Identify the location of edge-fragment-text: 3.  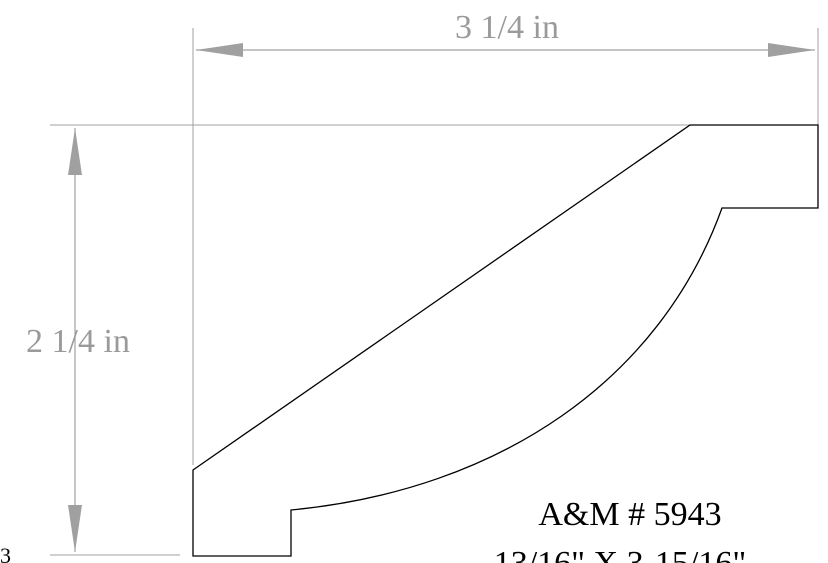
(5, 553).